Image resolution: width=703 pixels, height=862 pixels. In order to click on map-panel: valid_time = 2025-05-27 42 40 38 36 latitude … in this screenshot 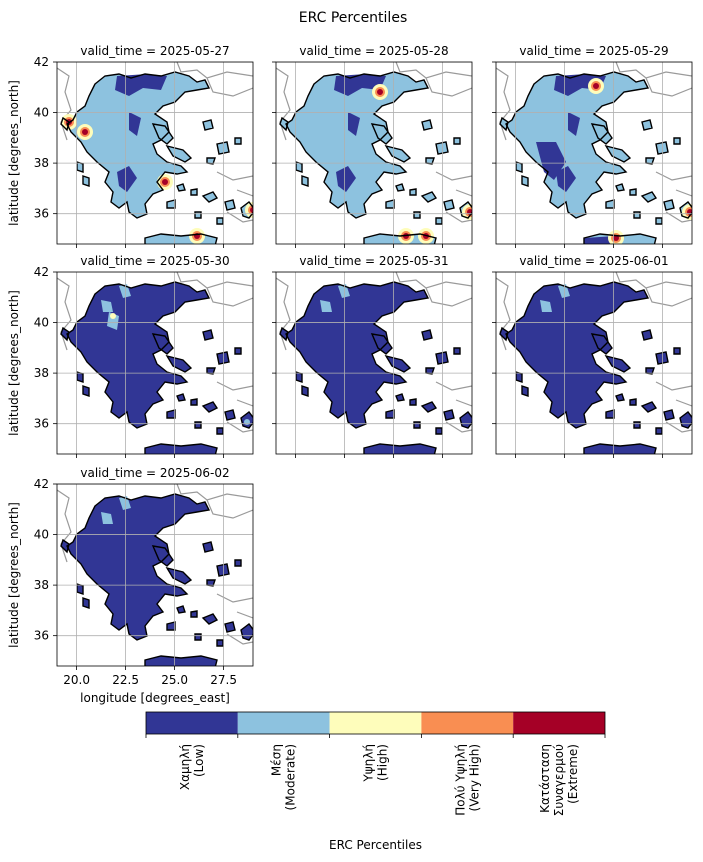, I will do `click(130, 146)`.